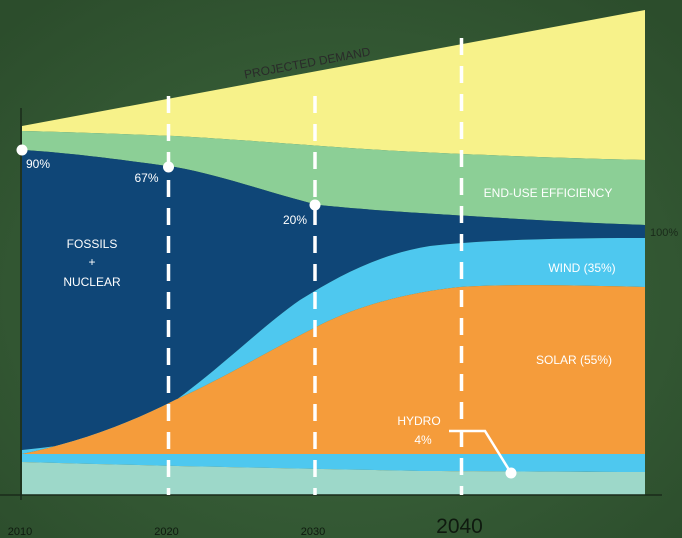 Image resolution: width=682 pixels, height=538 pixels. What do you see at coordinates (92, 244) in the screenshot?
I see `label-fossils-line1: FOSSILS` at bounding box center [92, 244].